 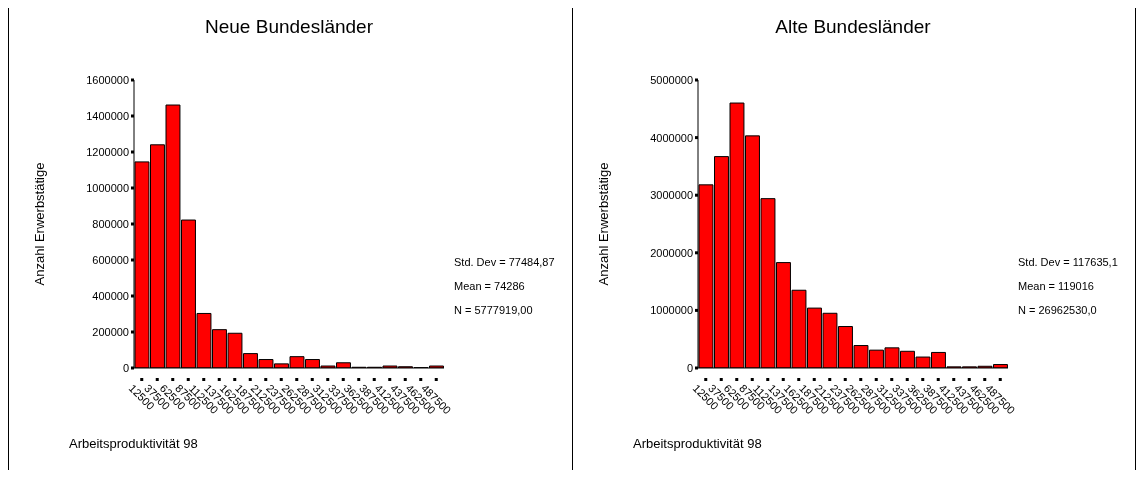 I want to click on y-tick-label: 4000000, so click(x=671, y=137).